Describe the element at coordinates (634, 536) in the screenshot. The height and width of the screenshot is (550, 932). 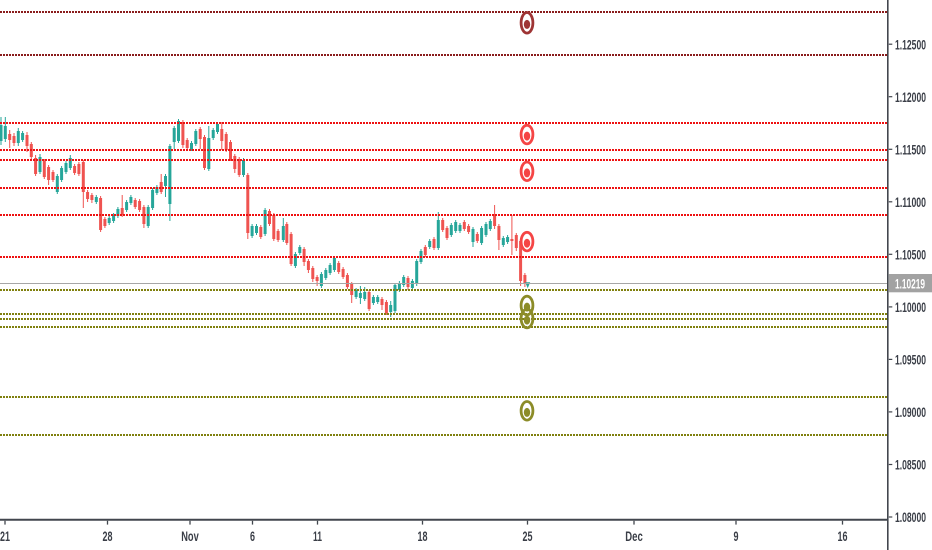
I see `svg-text: Dec` at that location.